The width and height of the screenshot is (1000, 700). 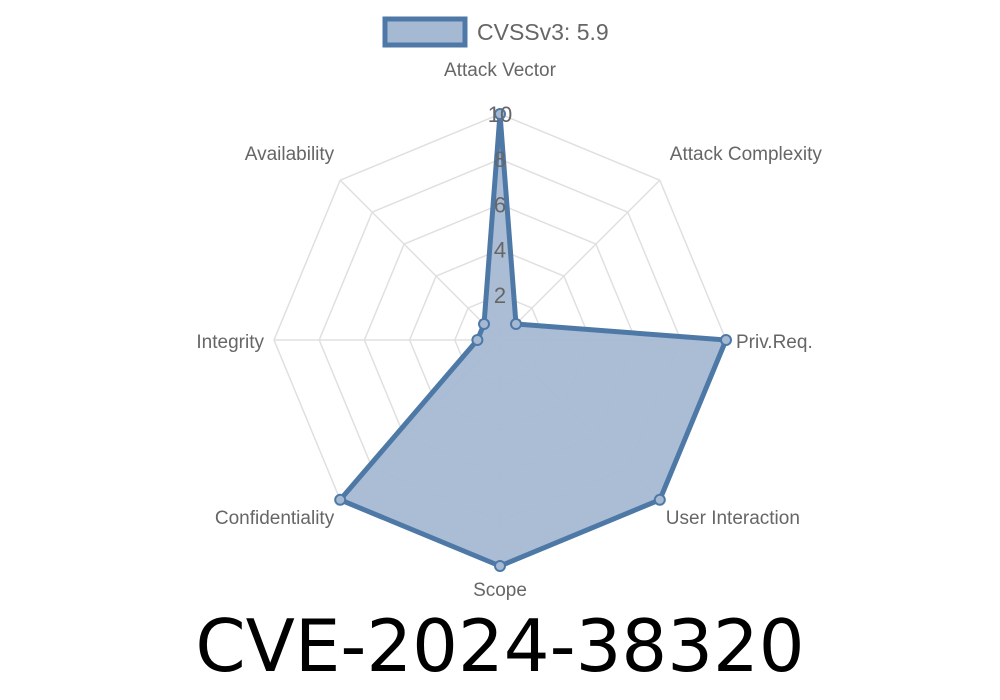 What do you see at coordinates (733, 518) in the screenshot?
I see `axis-label: User Interaction` at bounding box center [733, 518].